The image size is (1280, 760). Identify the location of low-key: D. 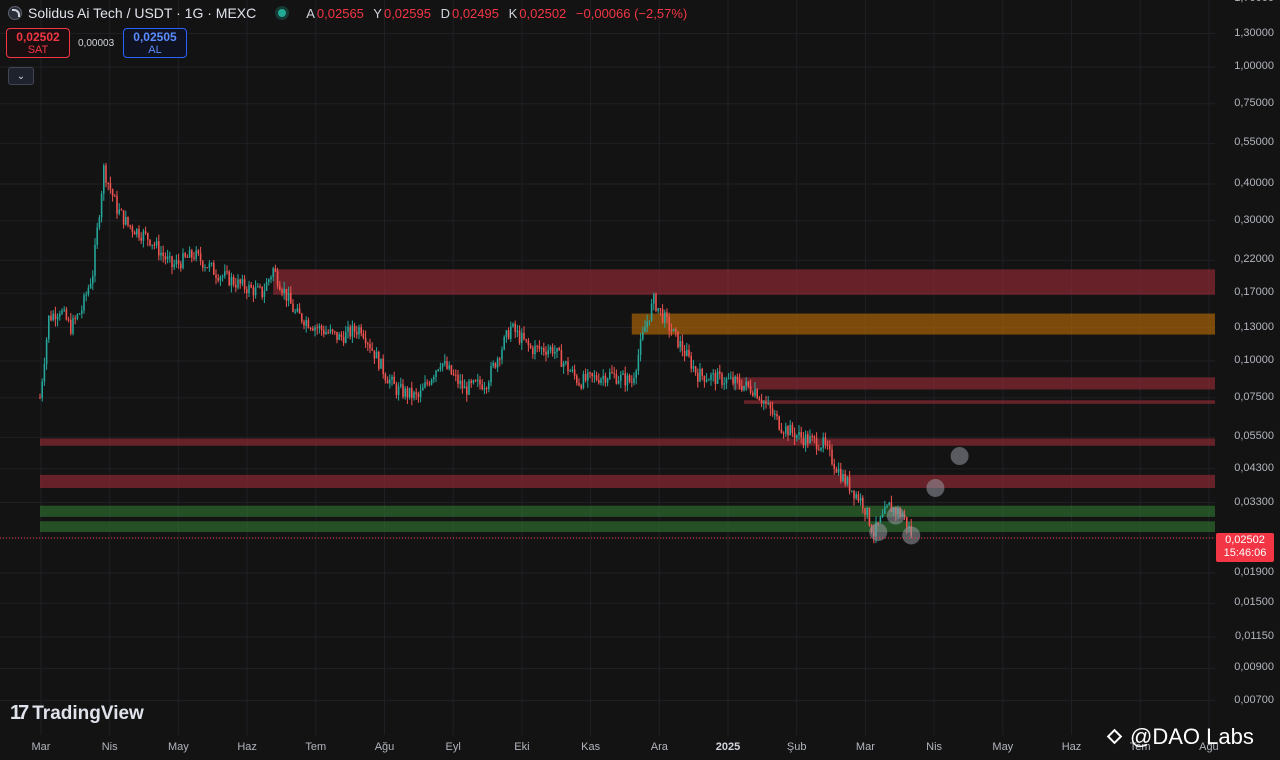
(445, 13).